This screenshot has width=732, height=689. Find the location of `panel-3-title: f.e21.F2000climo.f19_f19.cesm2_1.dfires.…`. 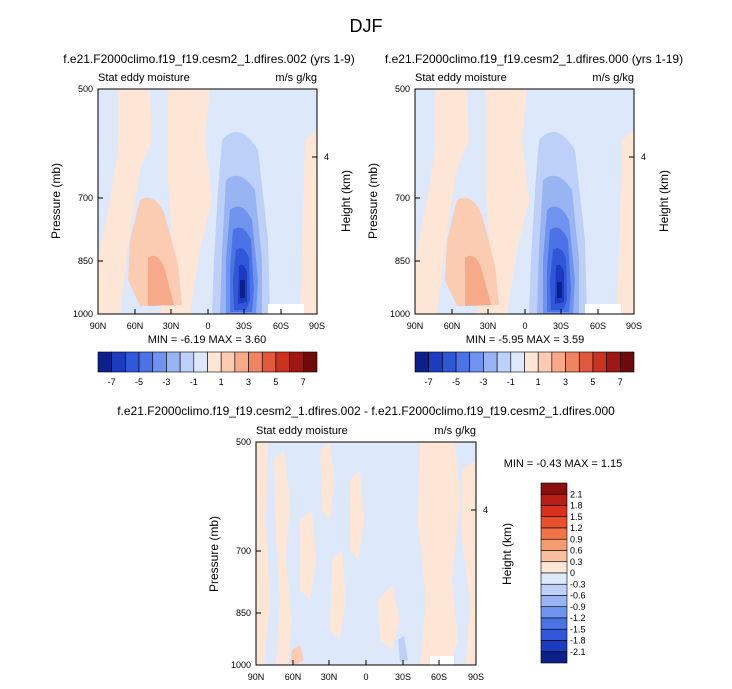

panel-3-title: f.e21.F2000climo.f19_f19.cesm2_1.dfires.… is located at coordinates (366, 411).